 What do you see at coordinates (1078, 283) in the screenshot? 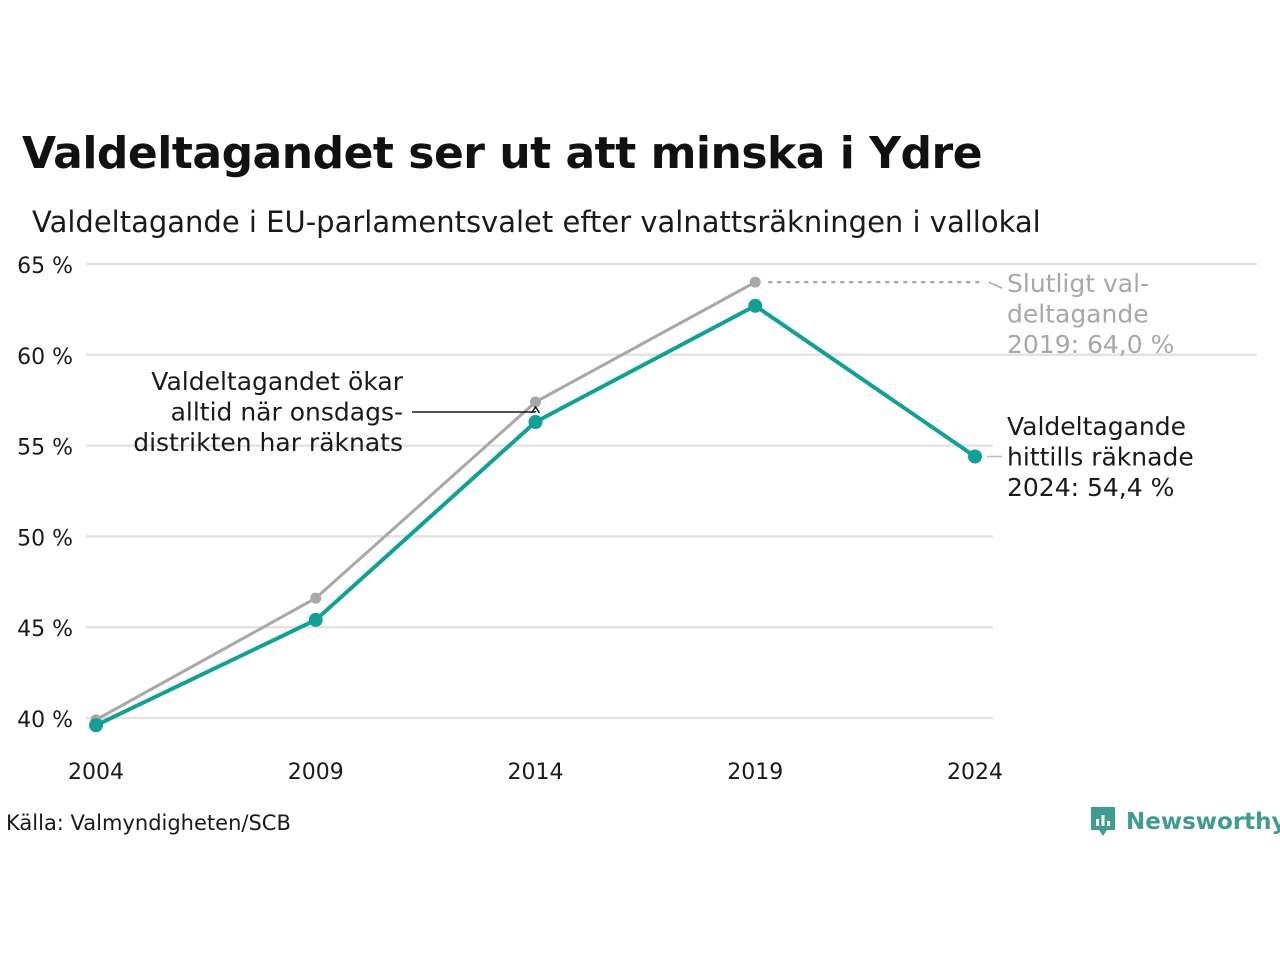
I see `annotation-final-2019: Slutligt val-` at bounding box center [1078, 283].